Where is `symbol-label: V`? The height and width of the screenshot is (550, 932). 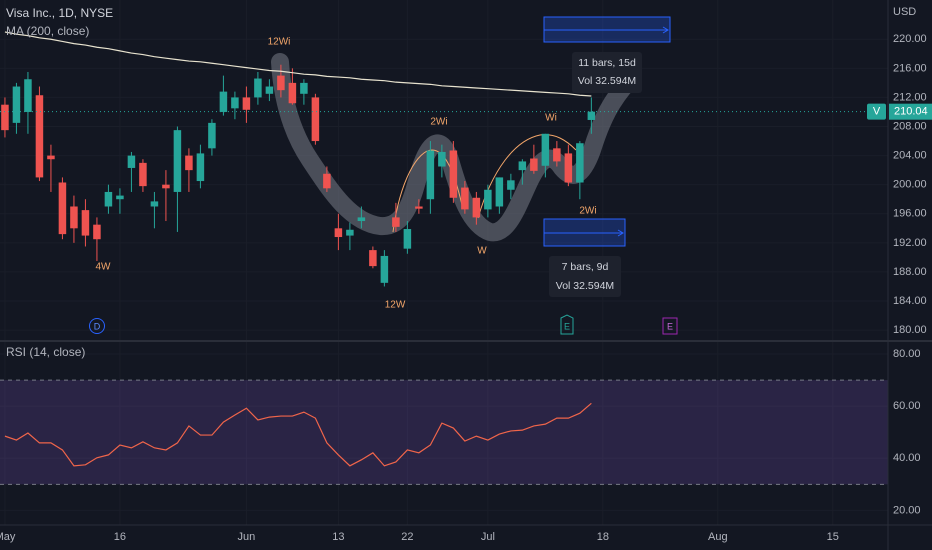
symbol-label: V is located at coordinates (877, 112).